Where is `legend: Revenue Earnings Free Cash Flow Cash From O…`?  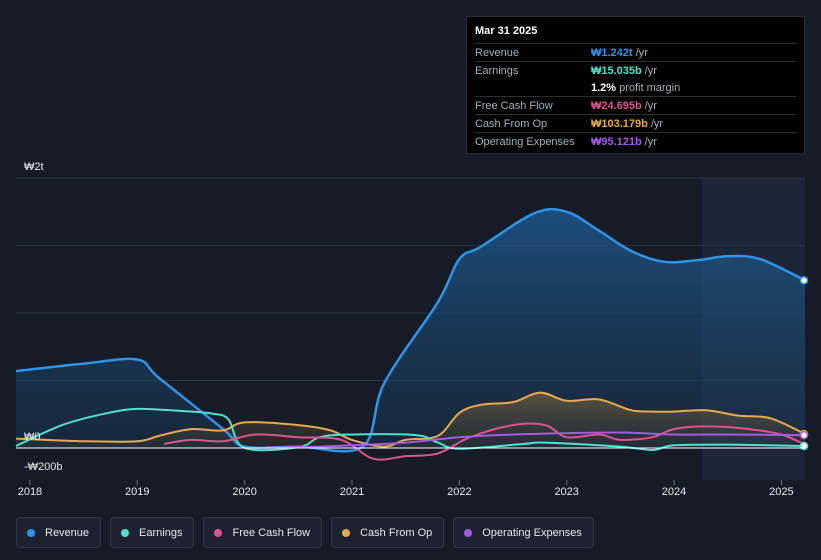
legend: Revenue Earnings Free Cash Flow Cash From O… is located at coordinates (305, 532).